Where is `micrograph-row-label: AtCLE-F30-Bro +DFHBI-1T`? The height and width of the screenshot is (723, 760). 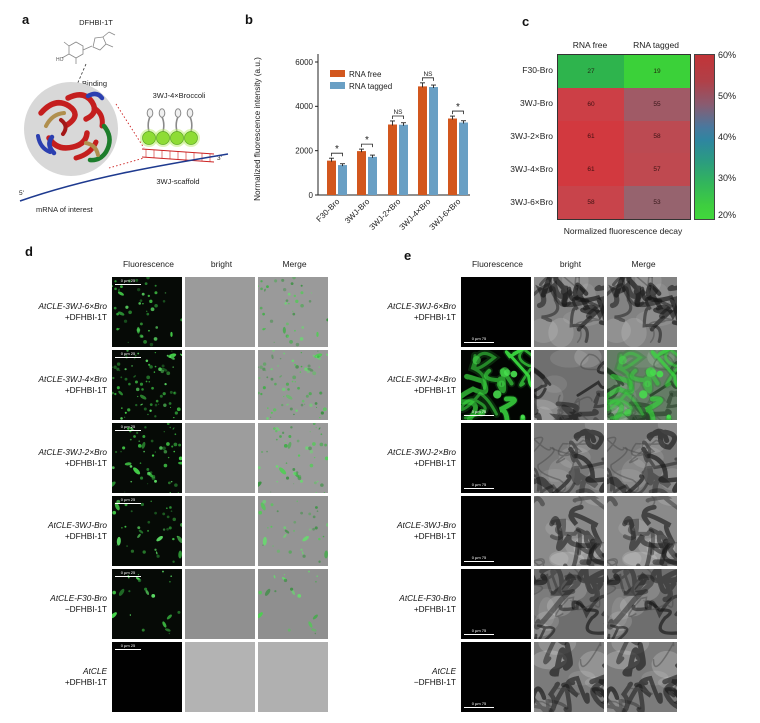 micrograph-row-label: AtCLE-F30-Bro +DFHBI-1T is located at coordinates (403, 604).